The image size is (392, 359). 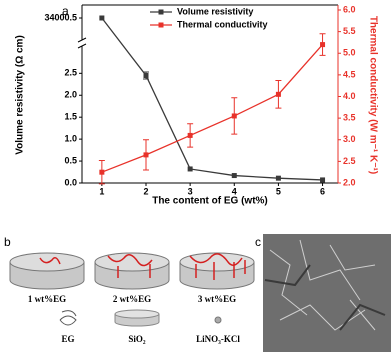 What do you see at coordinates (70, 95) in the screenshot?
I see `y-tick-label: 2.0` at bounding box center [70, 95].